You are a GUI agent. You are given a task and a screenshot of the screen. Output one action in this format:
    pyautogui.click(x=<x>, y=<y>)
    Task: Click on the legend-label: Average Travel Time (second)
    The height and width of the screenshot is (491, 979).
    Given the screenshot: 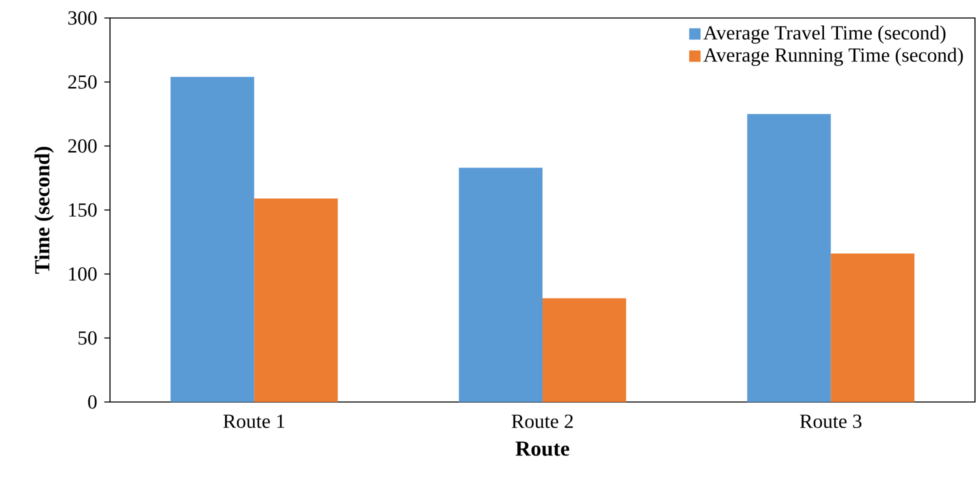 What is the action you would take?
    pyautogui.click(x=824, y=35)
    